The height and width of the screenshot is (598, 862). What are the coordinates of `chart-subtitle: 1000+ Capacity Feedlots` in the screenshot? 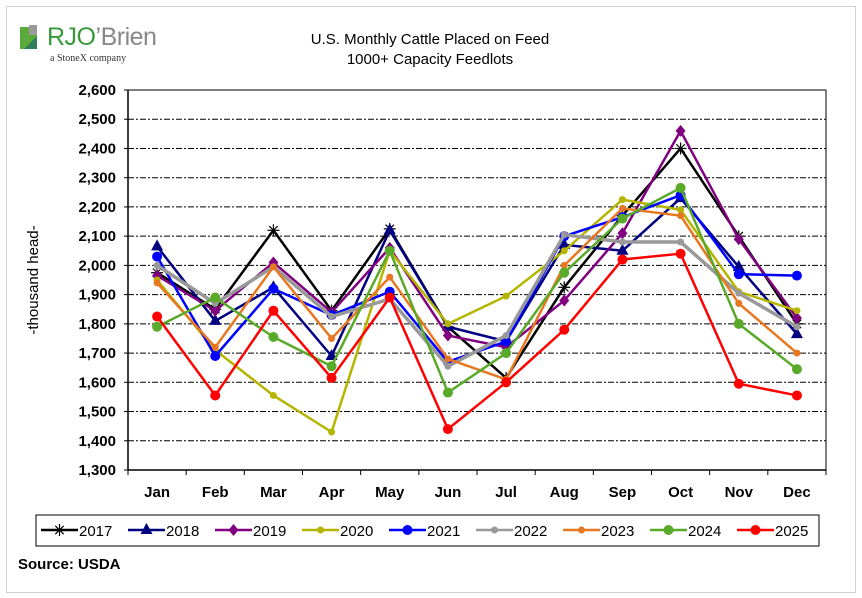 It's located at (430, 59).